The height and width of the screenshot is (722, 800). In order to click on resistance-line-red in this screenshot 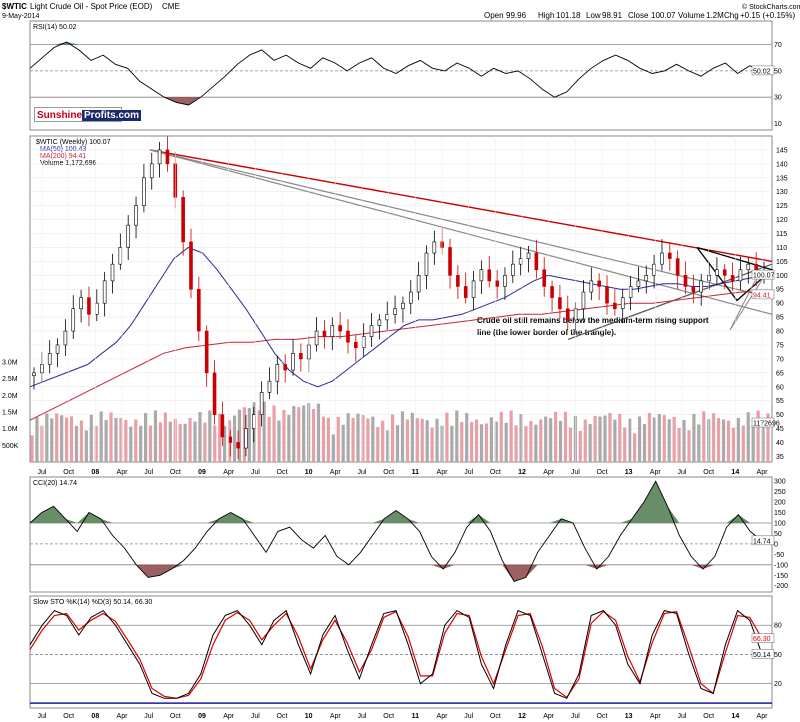, I will do `click(461, 206)`.